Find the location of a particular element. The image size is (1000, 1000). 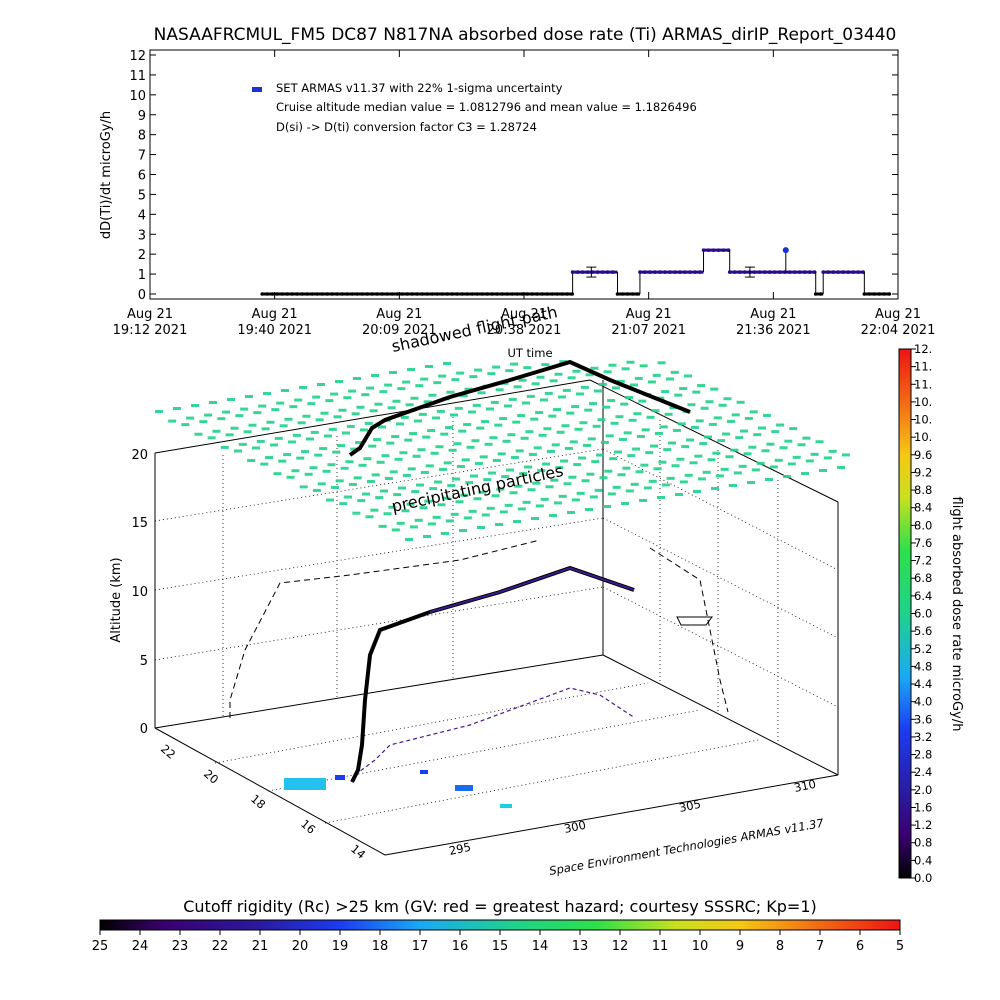

top-x-tick-label-line1: Aug 21 is located at coordinates (898, 314).